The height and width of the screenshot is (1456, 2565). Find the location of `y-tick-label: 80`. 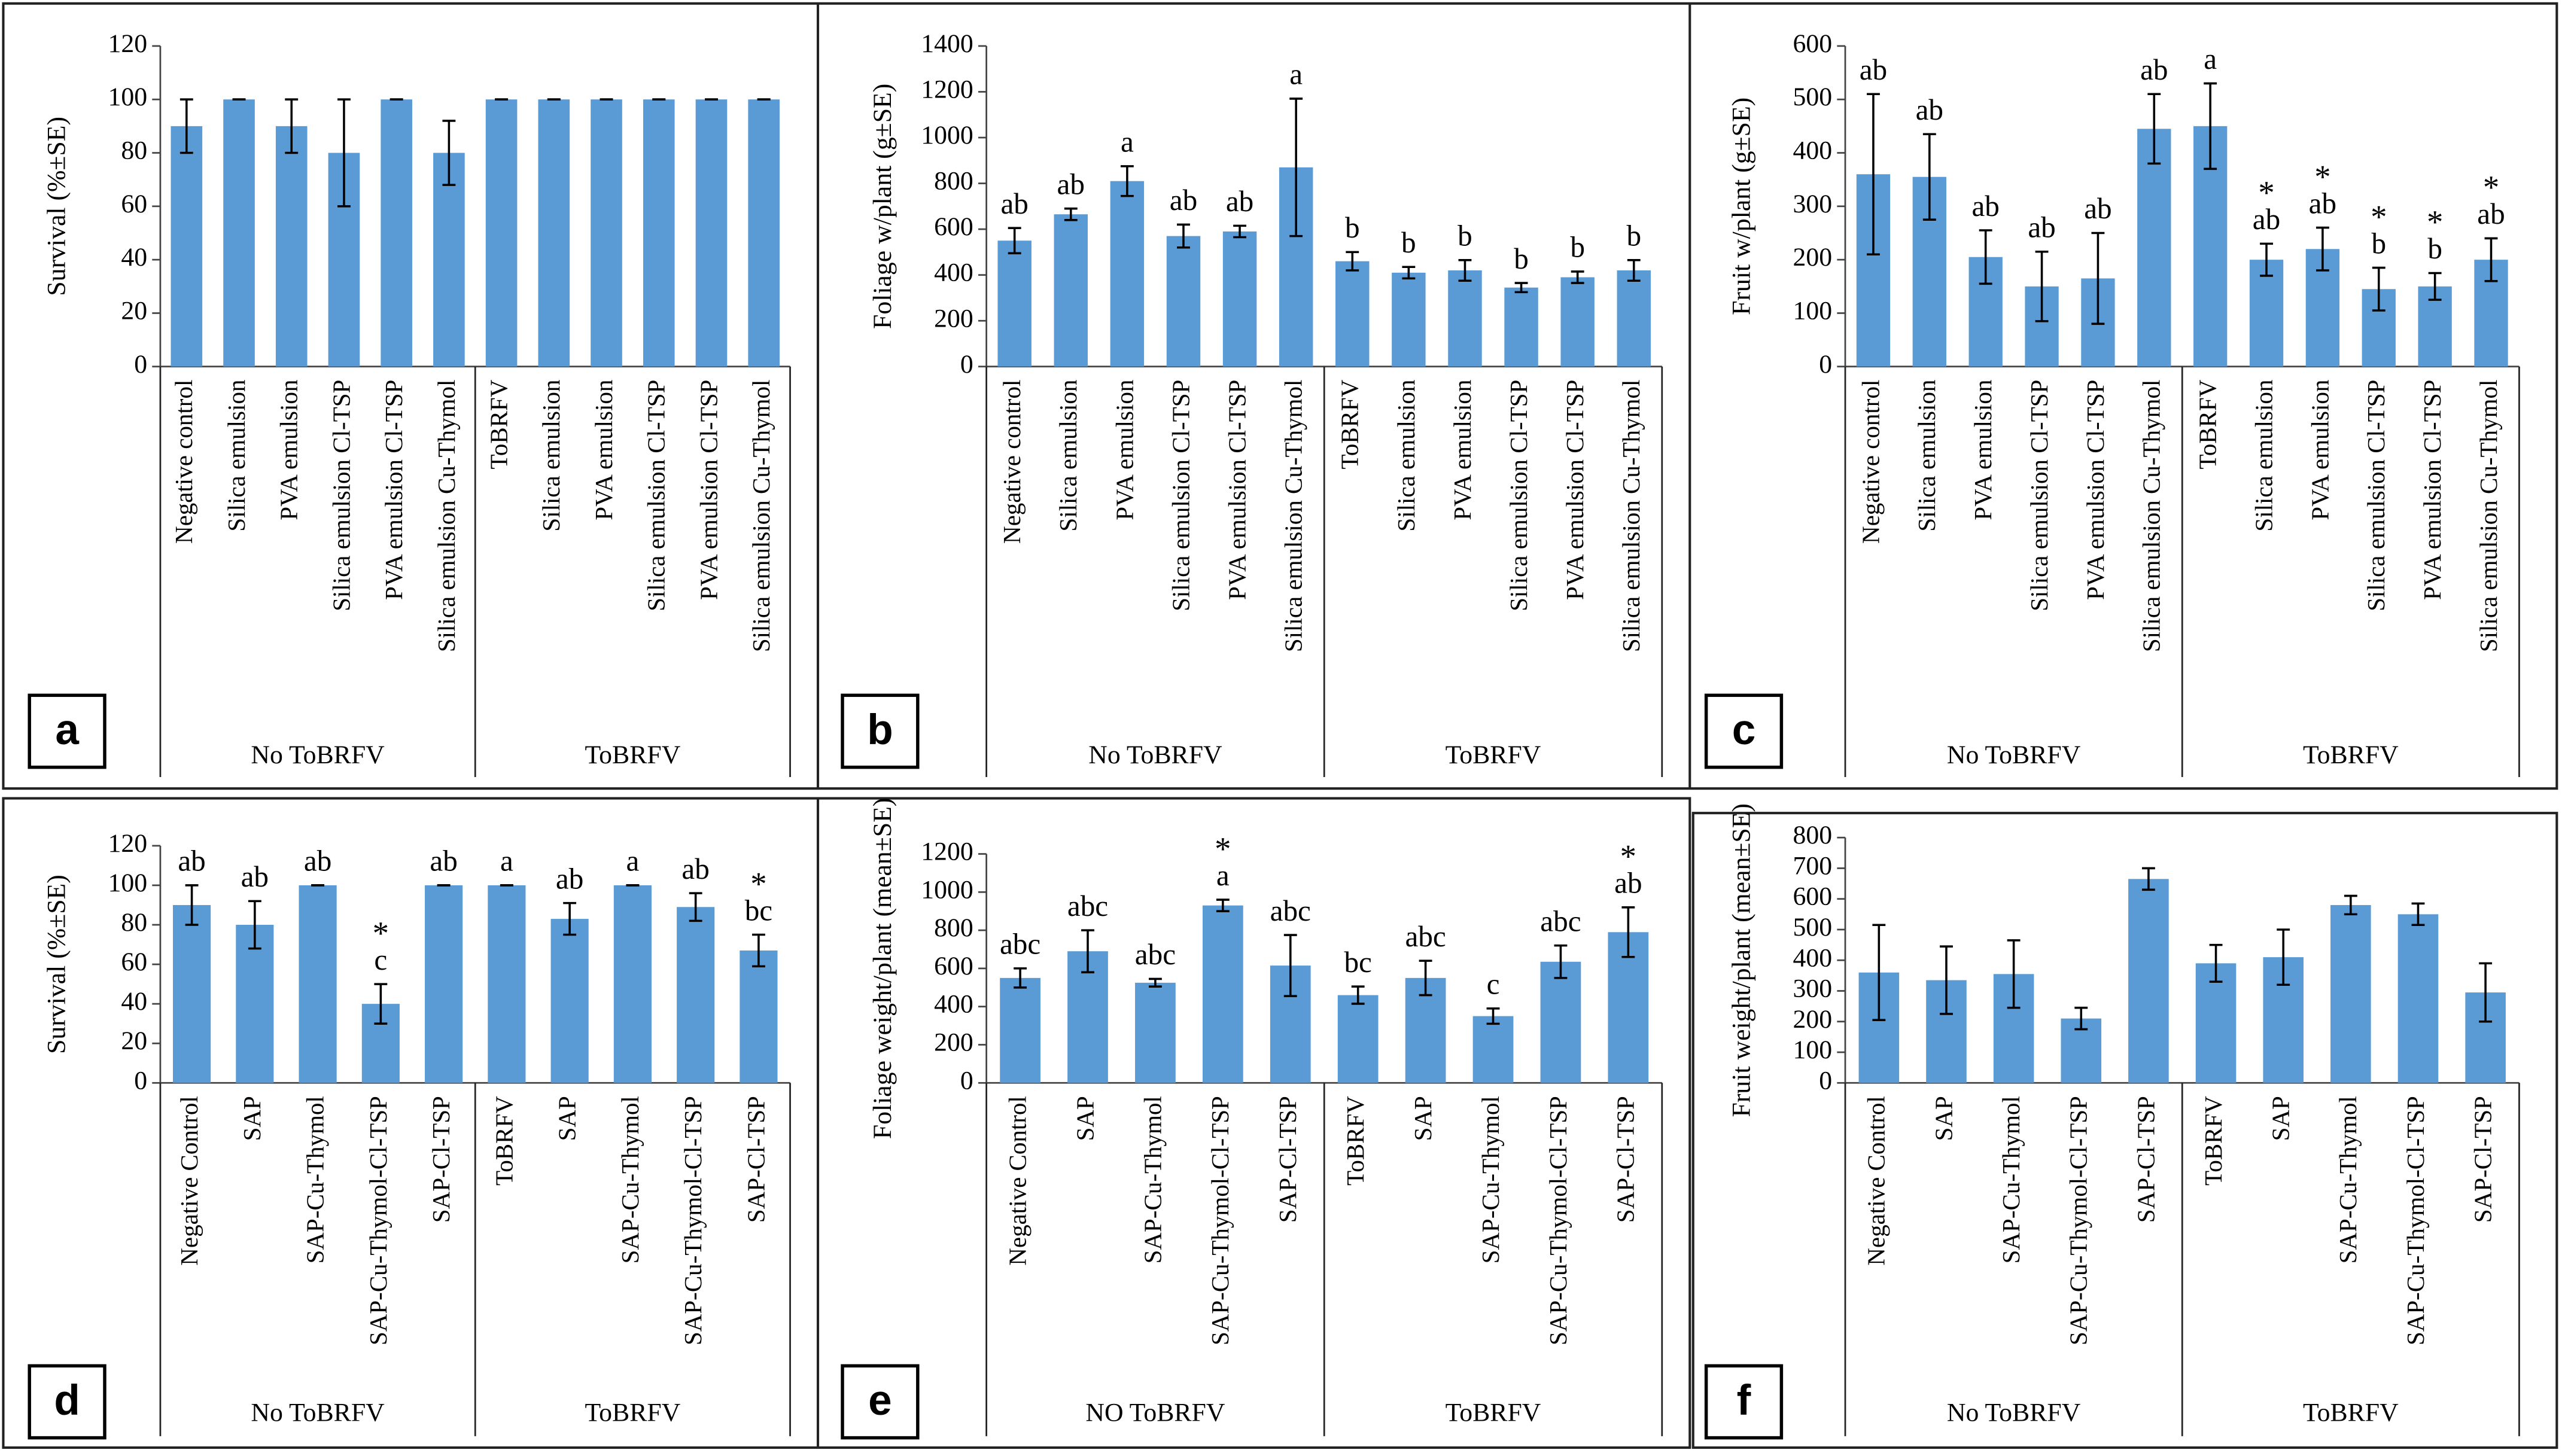

y-tick-label: 80 is located at coordinates (134, 150).